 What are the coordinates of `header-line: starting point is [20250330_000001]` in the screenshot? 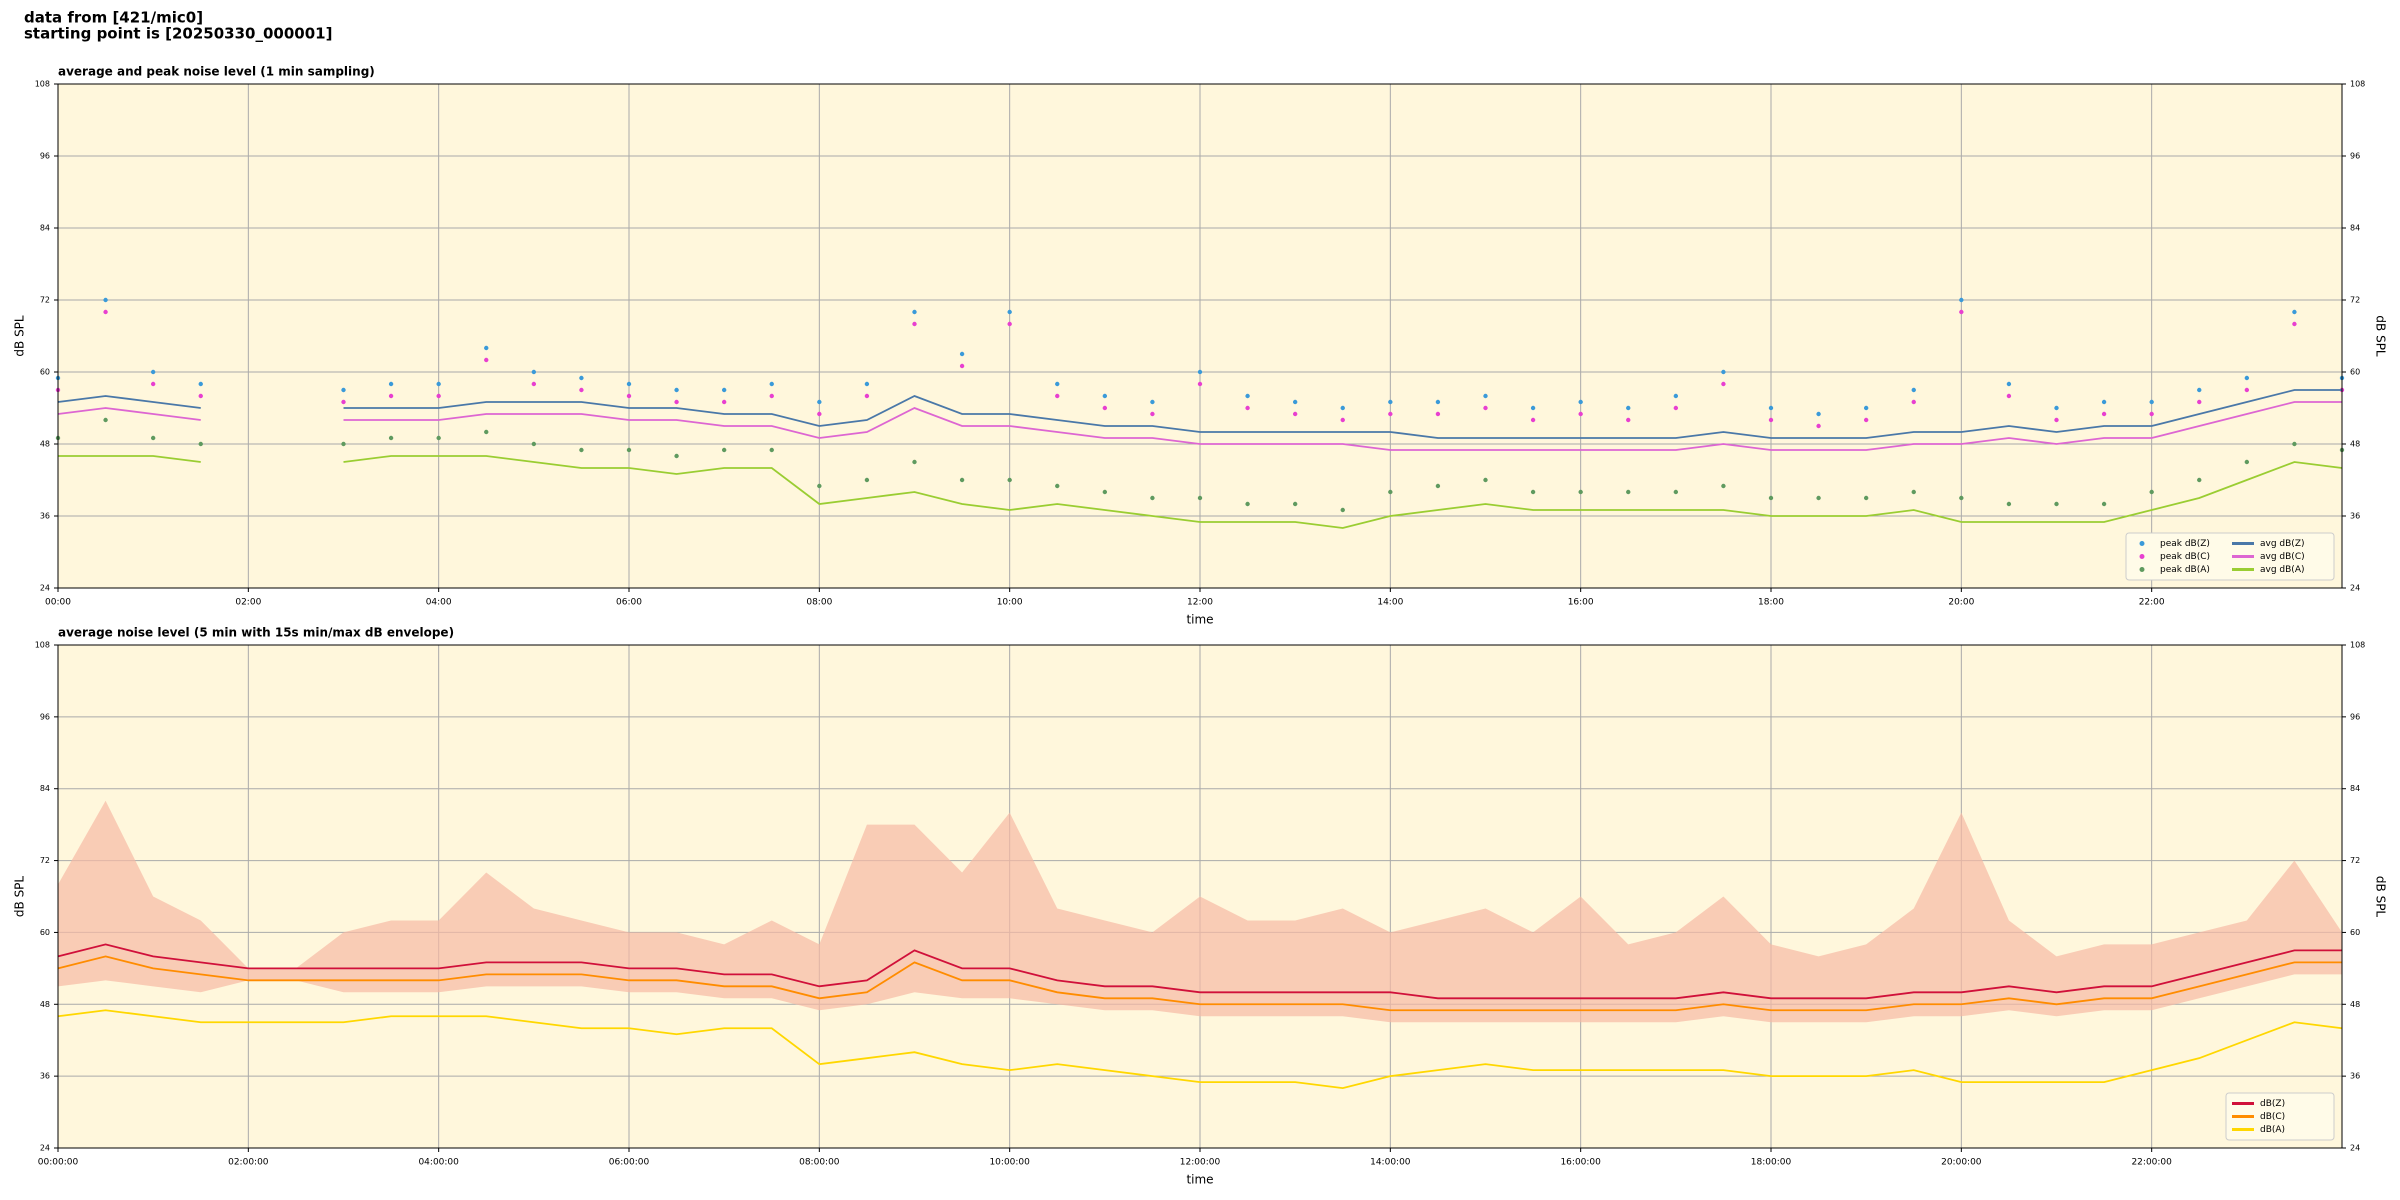 It's located at (178, 34).